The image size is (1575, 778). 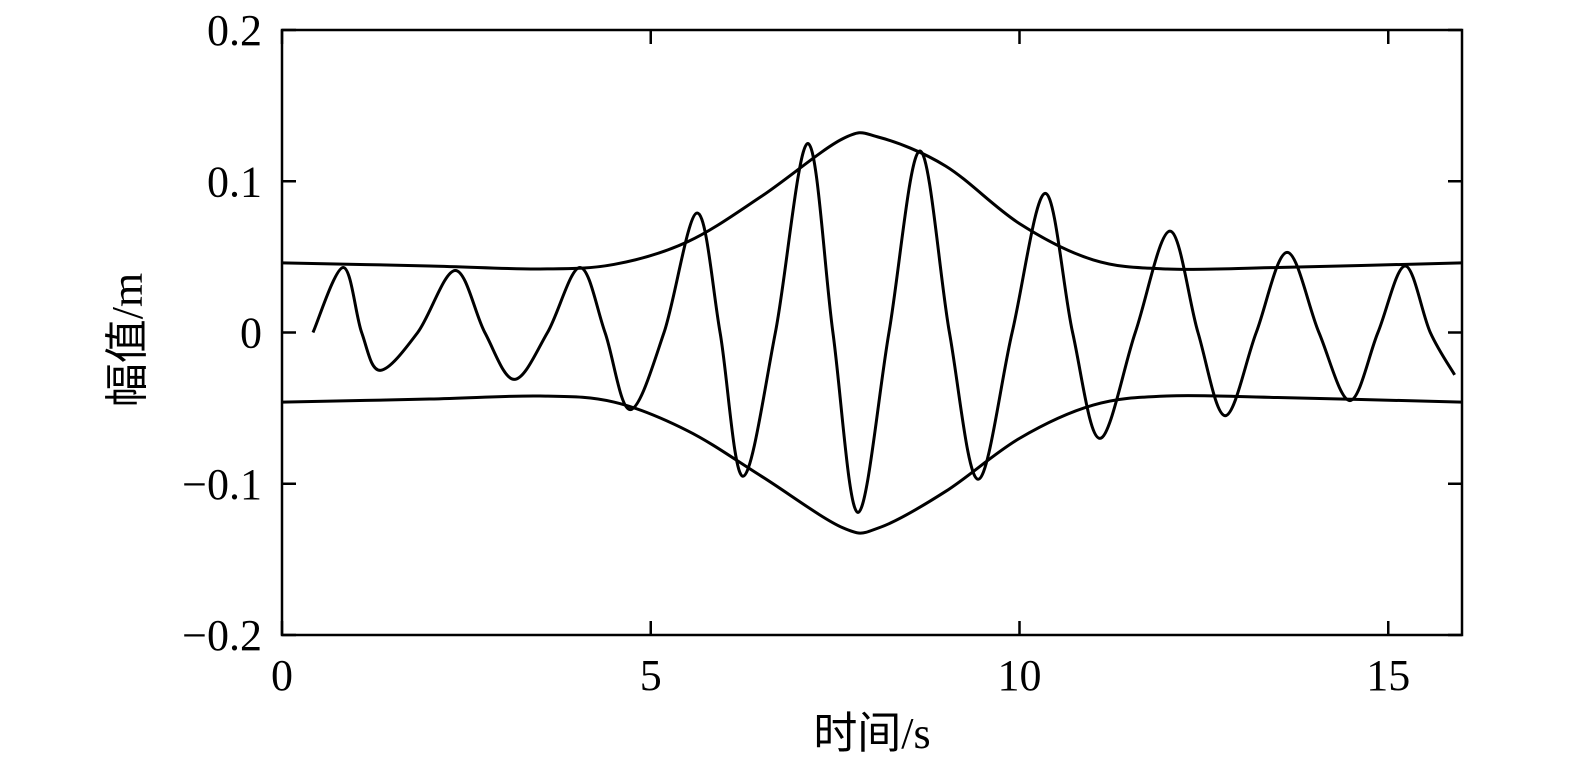 What do you see at coordinates (222, 635) in the screenshot?
I see `y-tick-label: −0.2` at bounding box center [222, 635].